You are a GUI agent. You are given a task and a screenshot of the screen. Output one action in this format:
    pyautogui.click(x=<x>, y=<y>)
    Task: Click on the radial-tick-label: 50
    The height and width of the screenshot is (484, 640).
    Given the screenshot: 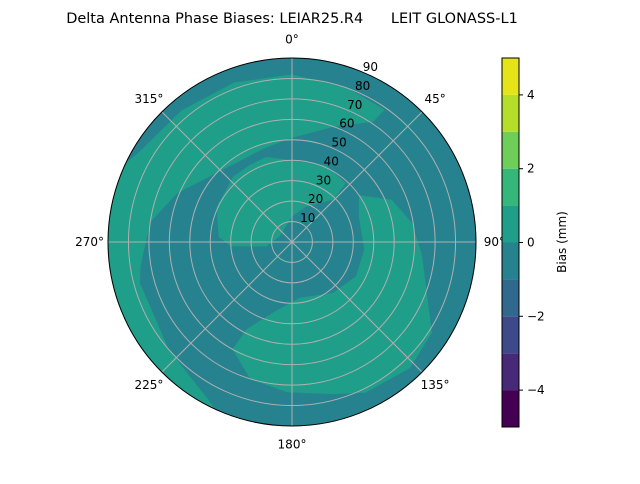 What is the action you would take?
    pyautogui.click(x=338, y=143)
    